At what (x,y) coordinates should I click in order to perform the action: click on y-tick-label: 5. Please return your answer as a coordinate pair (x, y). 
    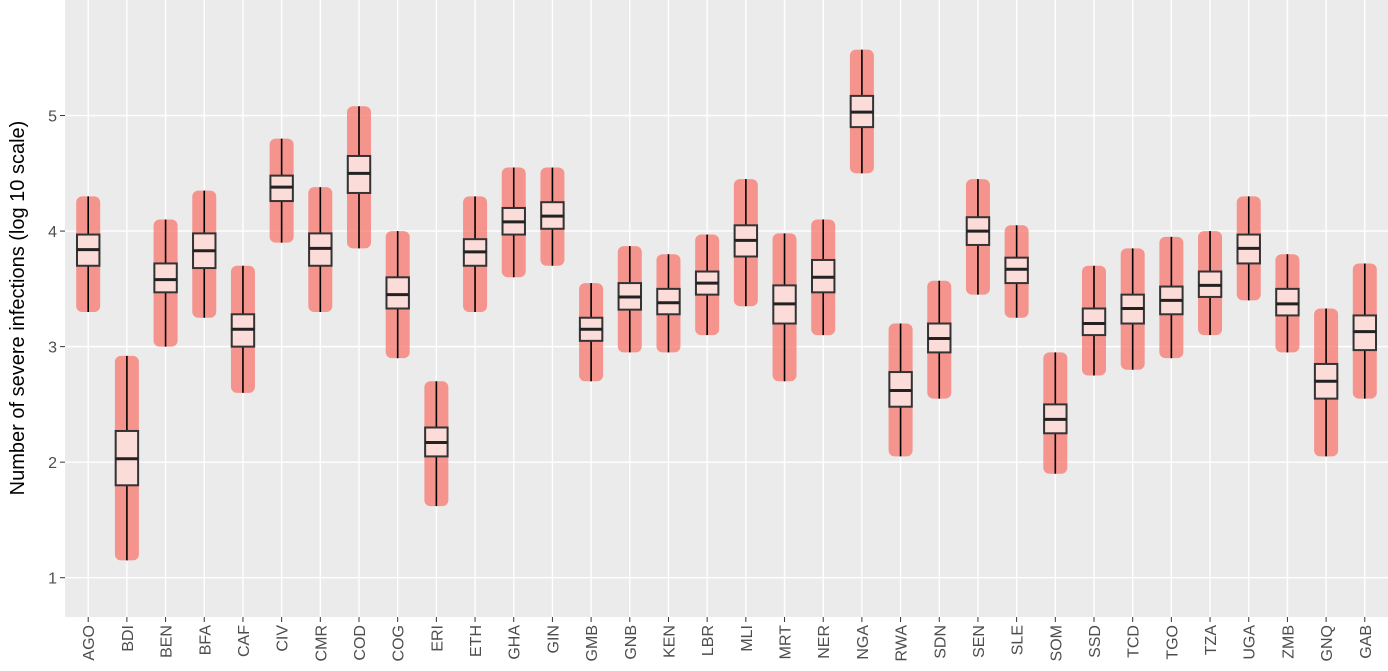
    Looking at the image, I should click on (52, 117).